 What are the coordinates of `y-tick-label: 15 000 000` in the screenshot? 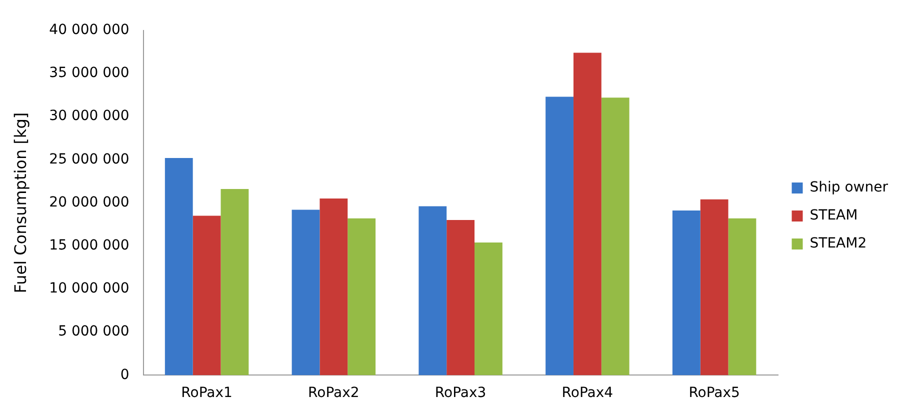 It's located at (89, 246).